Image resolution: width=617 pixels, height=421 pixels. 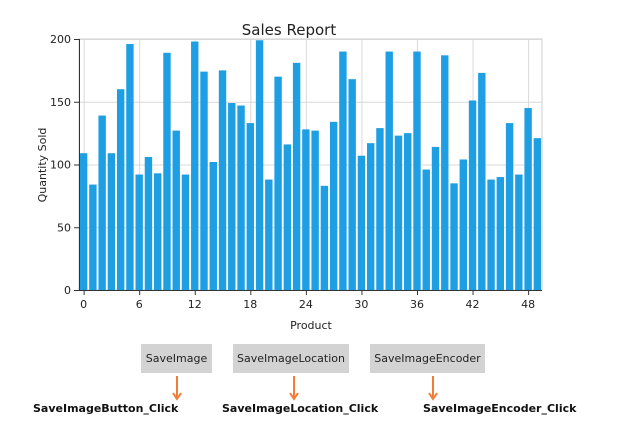 I want to click on y-tick-label: 0, so click(x=67, y=290).